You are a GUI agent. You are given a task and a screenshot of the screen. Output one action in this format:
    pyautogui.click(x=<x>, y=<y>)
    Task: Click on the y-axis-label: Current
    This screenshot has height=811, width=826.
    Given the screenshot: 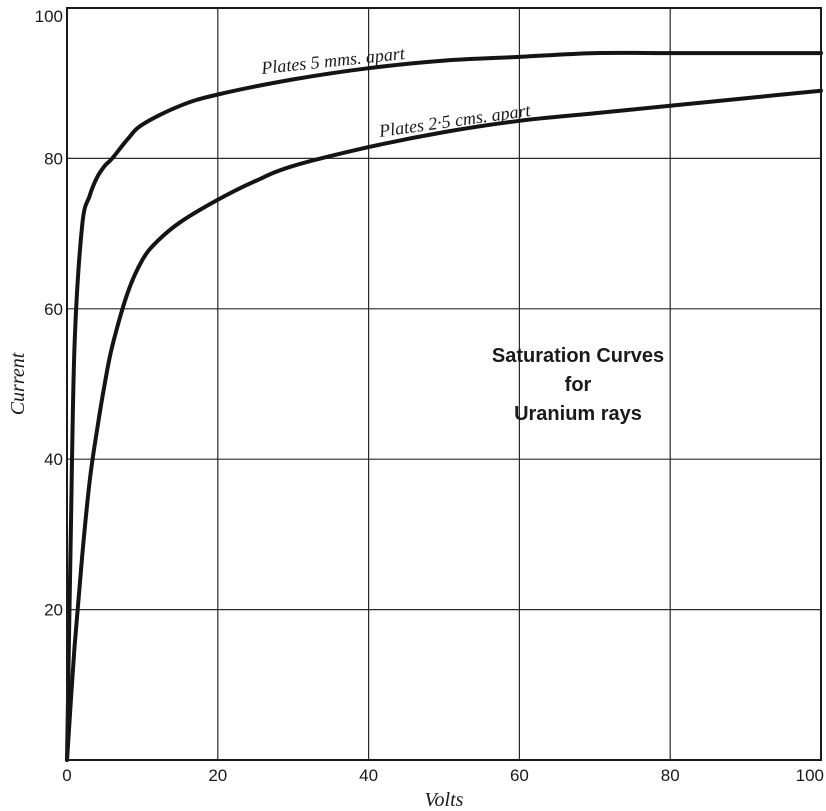 What is the action you would take?
    pyautogui.click(x=18, y=383)
    